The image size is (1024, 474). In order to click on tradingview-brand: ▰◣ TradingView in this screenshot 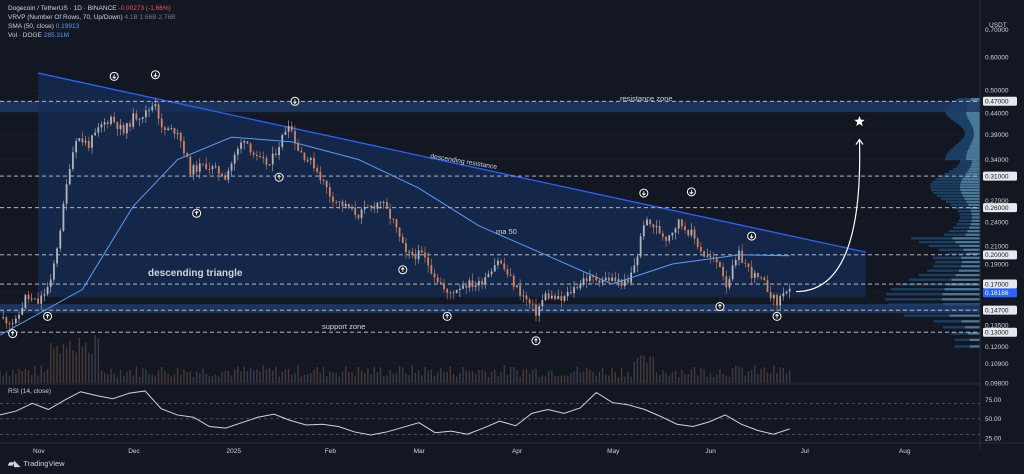, I will do `click(36, 463)`.